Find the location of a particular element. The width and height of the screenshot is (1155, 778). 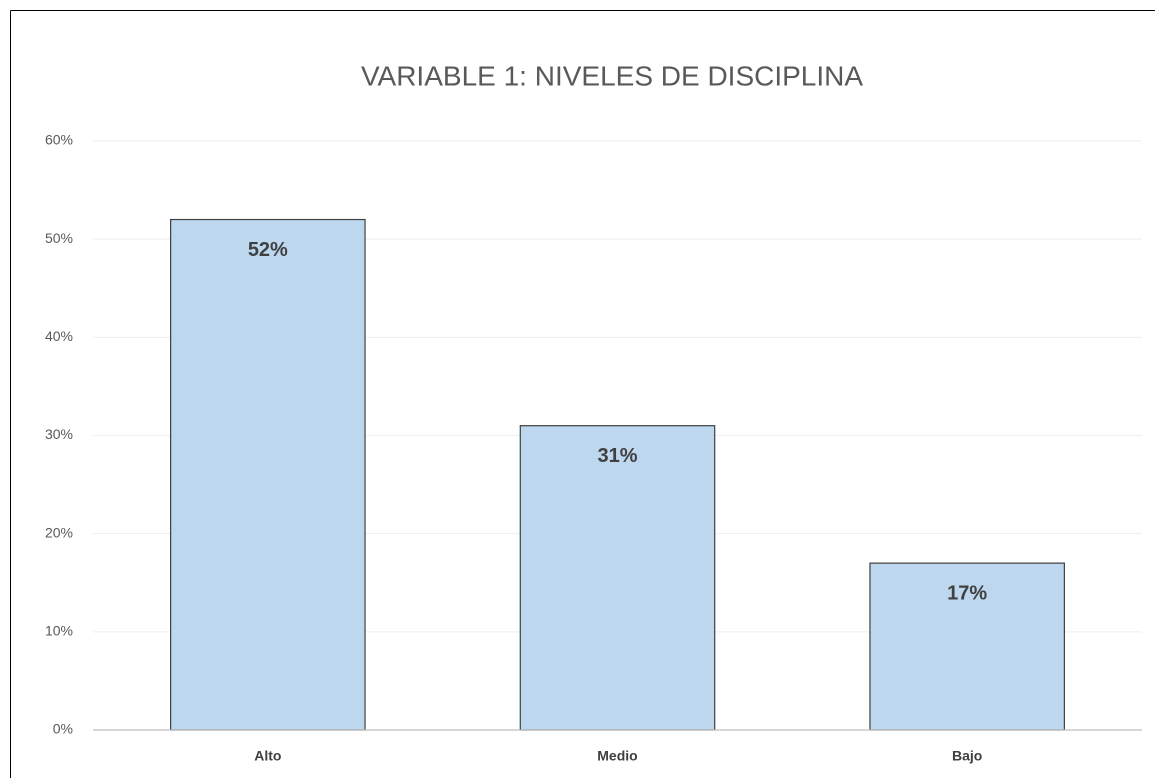

y-tick-label: 10% is located at coordinates (59, 631).